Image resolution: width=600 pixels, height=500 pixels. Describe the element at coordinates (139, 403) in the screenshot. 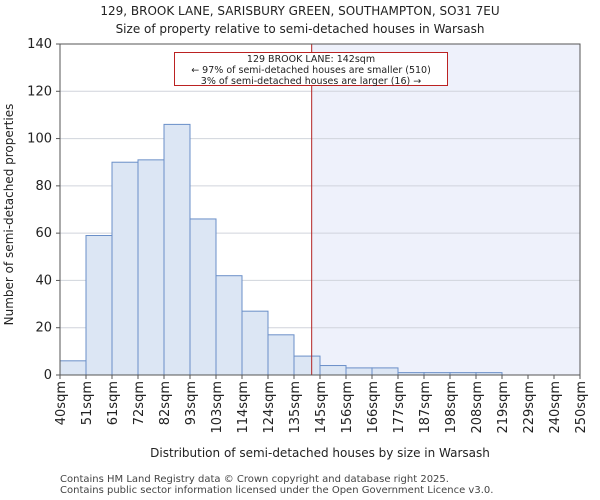

I see `x-tick-label: 72sqm` at that location.